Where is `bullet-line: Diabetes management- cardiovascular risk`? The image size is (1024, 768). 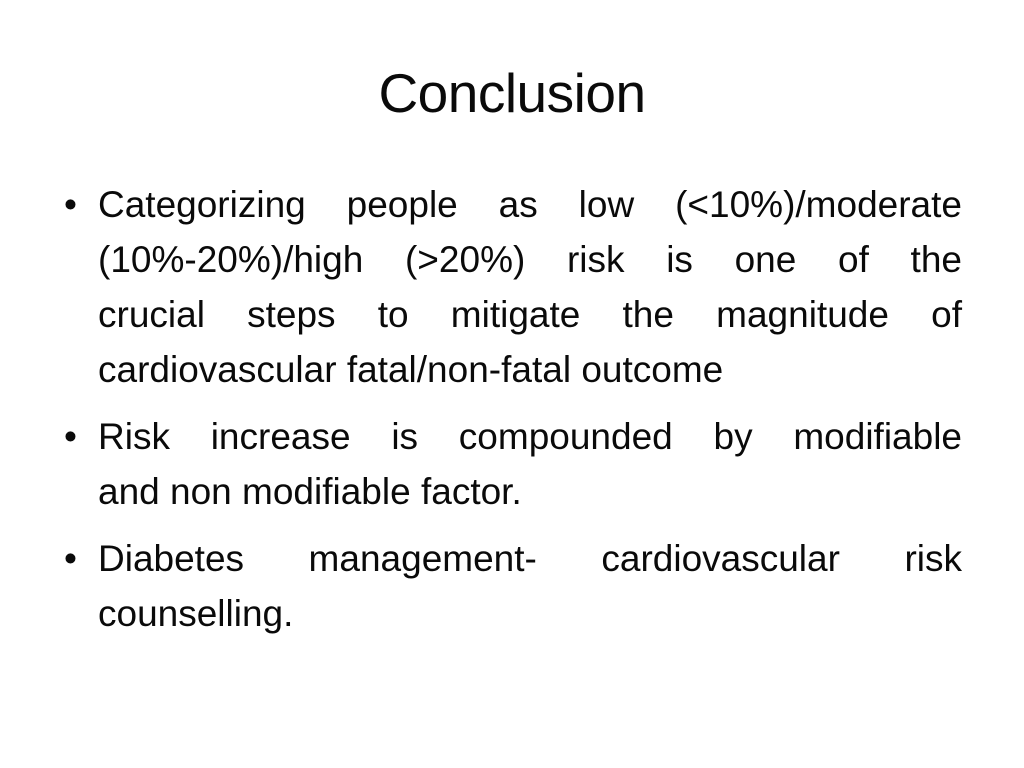
bullet-line: Diabetes management- cardiovascular risk is located at coordinates (530, 559).